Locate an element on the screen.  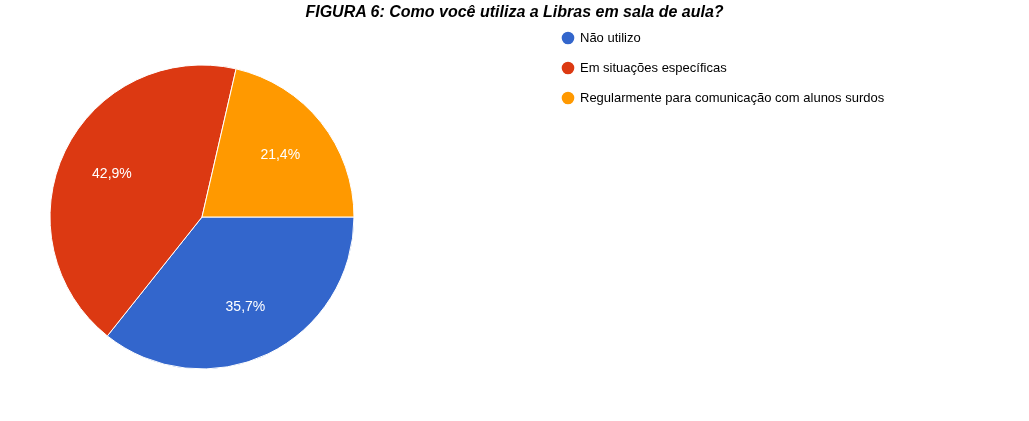
data-label: 35,7% is located at coordinates (245, 306).